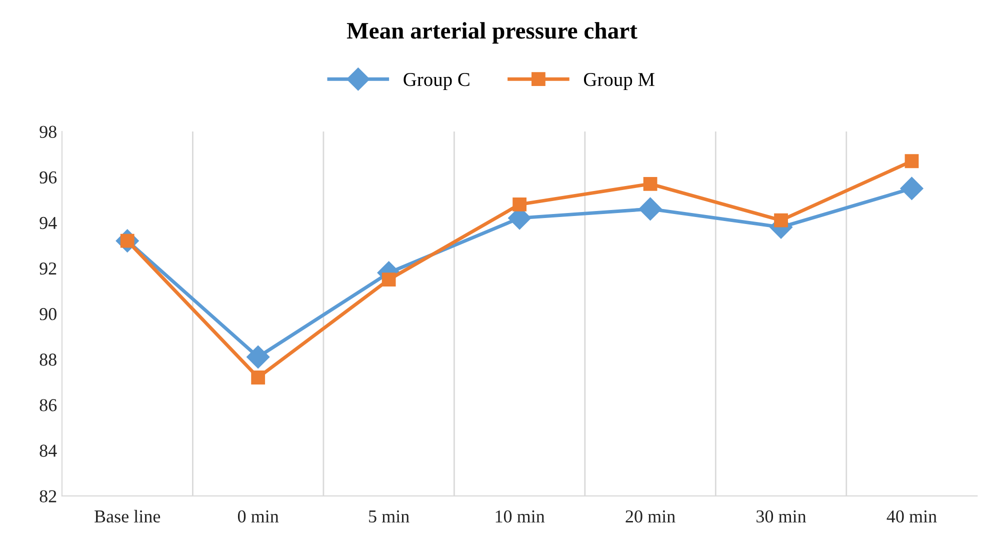 The width and height of the screenshot is (984, 548). I want to click on x-tick-label: 40 min, so click(911, 516).